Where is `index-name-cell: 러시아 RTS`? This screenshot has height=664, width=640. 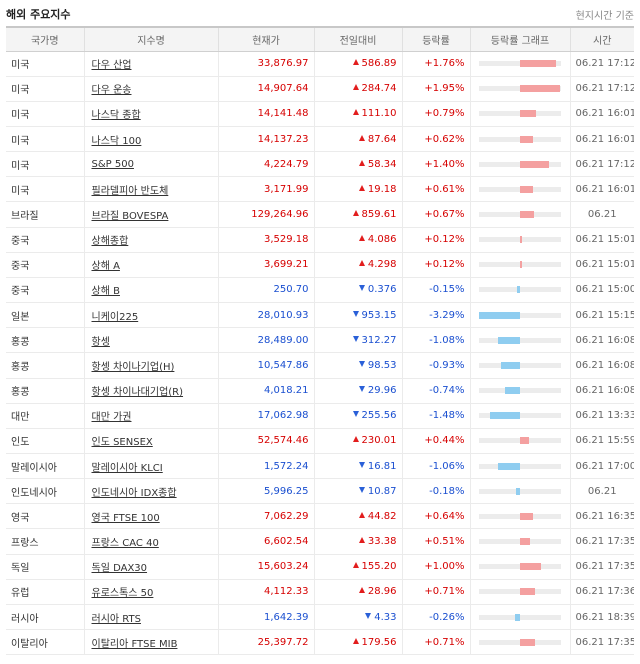 index-name-cell: 러시아 RTS is located at coordinates (150, 617).